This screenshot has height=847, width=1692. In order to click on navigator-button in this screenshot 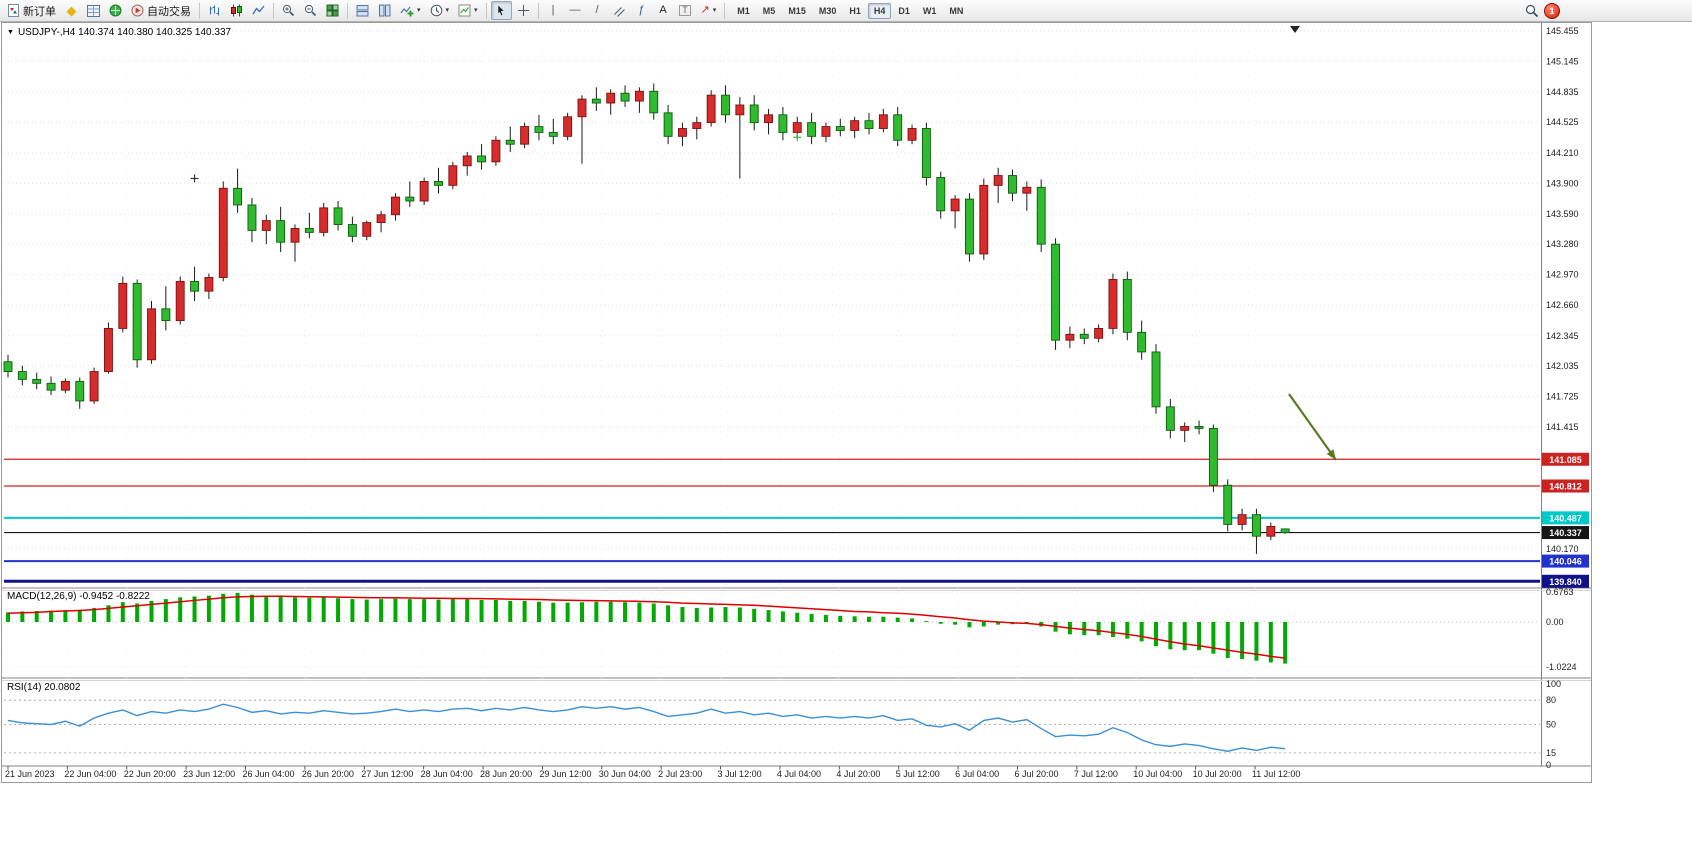, I will do `click(115, 10)`.